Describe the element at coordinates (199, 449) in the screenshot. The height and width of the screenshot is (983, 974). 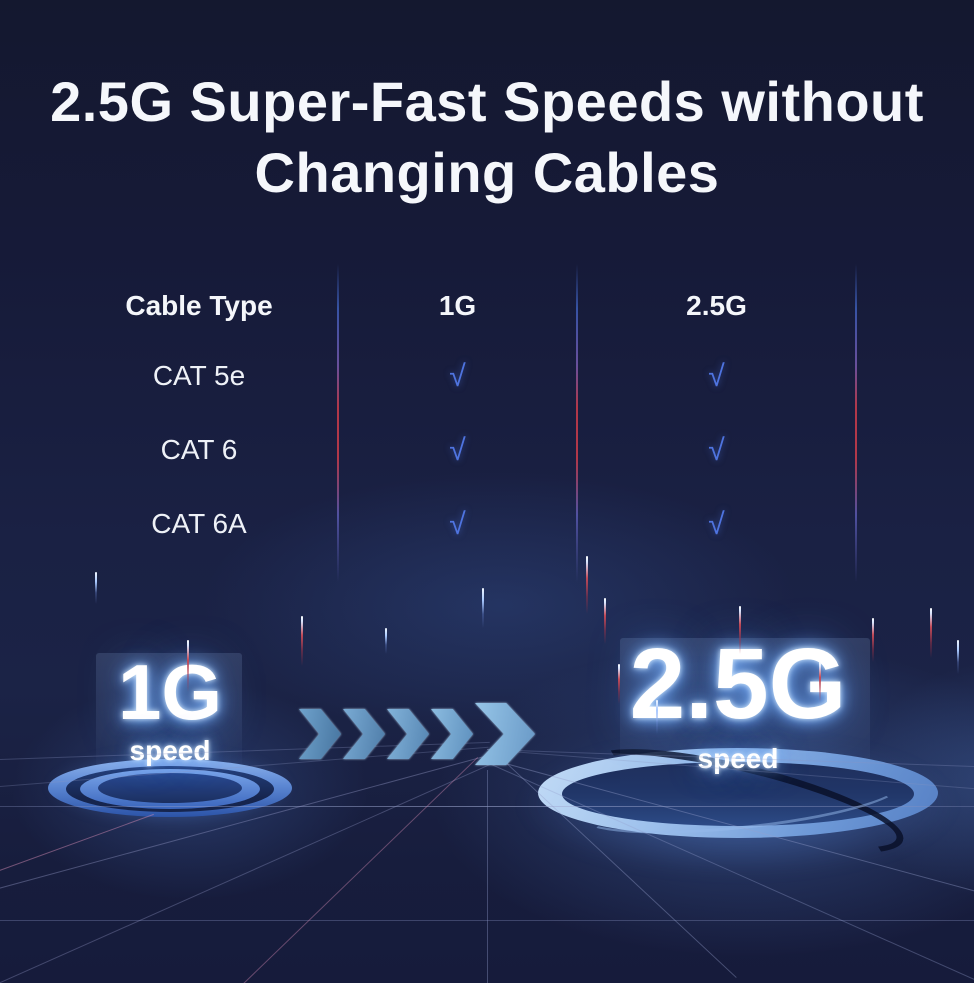
I see `cell-cable-type: CAT 6` at that location.